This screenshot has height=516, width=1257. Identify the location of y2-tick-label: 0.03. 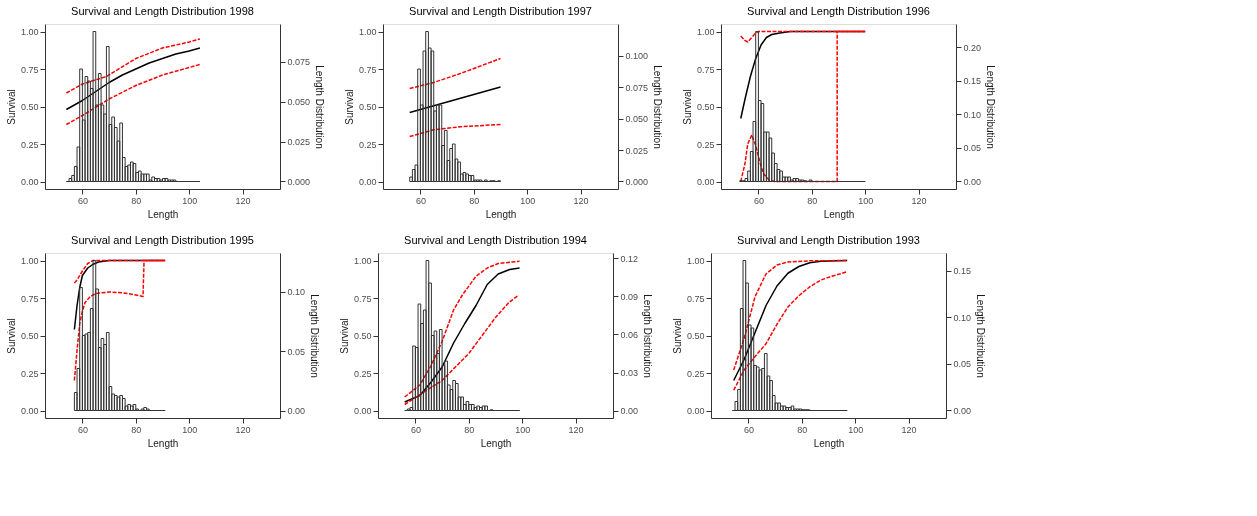
(629, 373).